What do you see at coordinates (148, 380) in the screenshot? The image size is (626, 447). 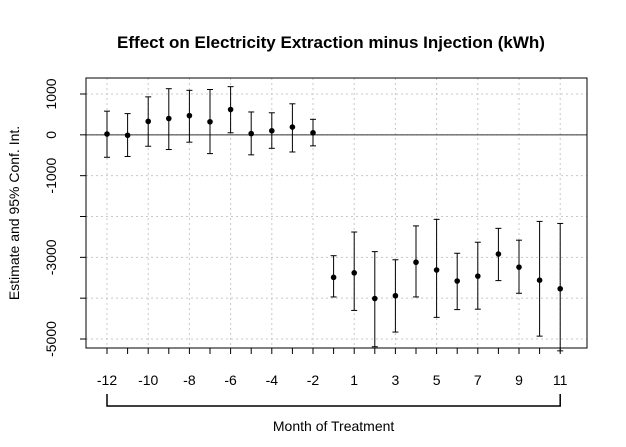 I see `x-tick-label: -10` at bounding box center [148, 380].